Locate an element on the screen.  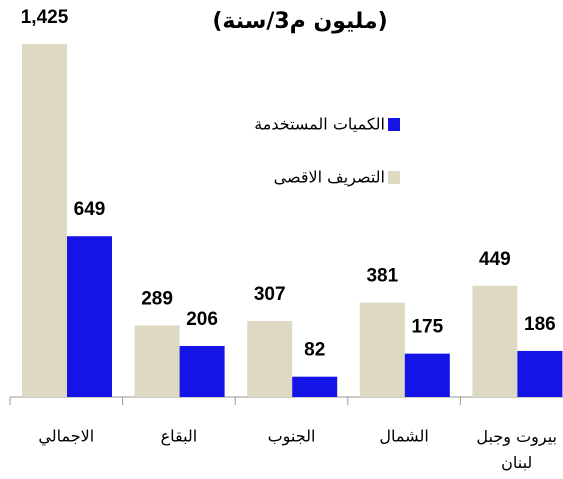
value-label: 649 is located at coordinates (90, 209).